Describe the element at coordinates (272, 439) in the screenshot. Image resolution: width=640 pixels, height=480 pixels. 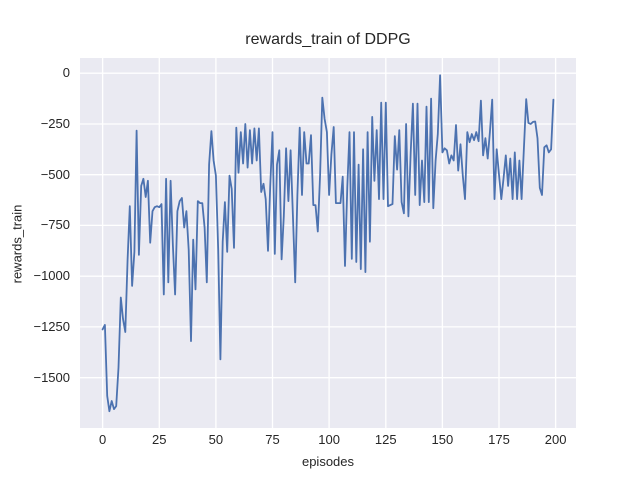
I see `x-tick-label: 75` at that location.